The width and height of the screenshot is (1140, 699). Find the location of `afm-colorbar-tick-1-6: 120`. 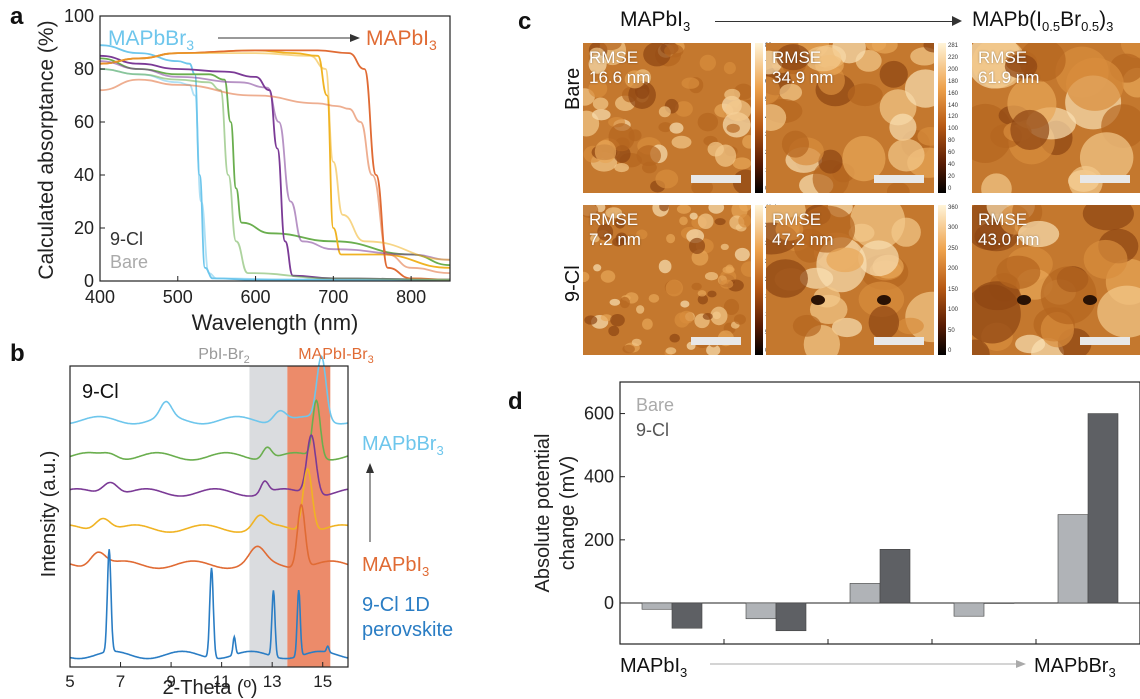

afm-colorbar-tick-1-6: 120 is located at coordinates (953, 117).